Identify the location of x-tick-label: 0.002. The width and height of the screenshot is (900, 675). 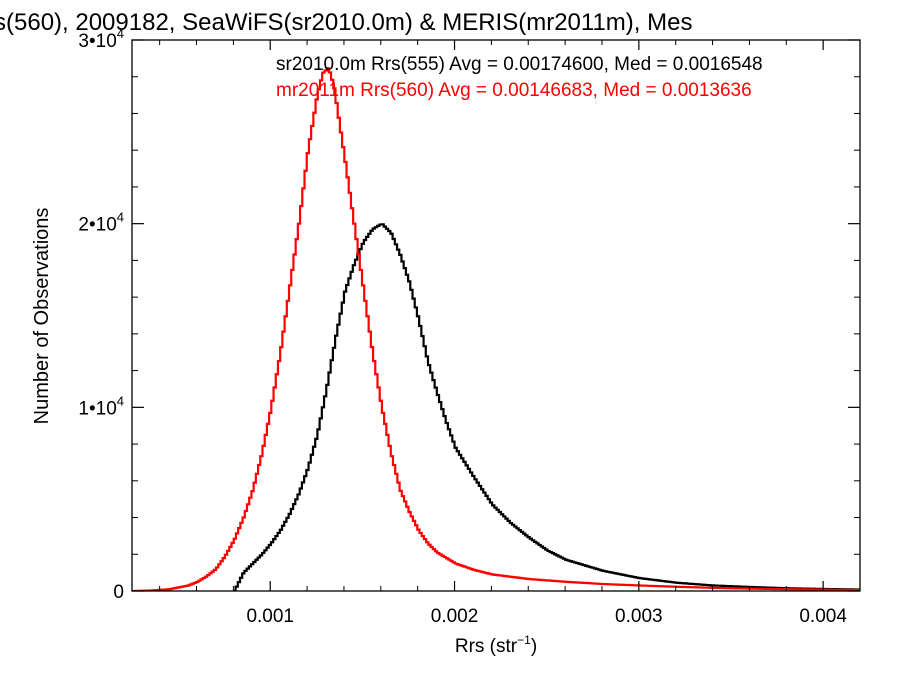
(455, 616).